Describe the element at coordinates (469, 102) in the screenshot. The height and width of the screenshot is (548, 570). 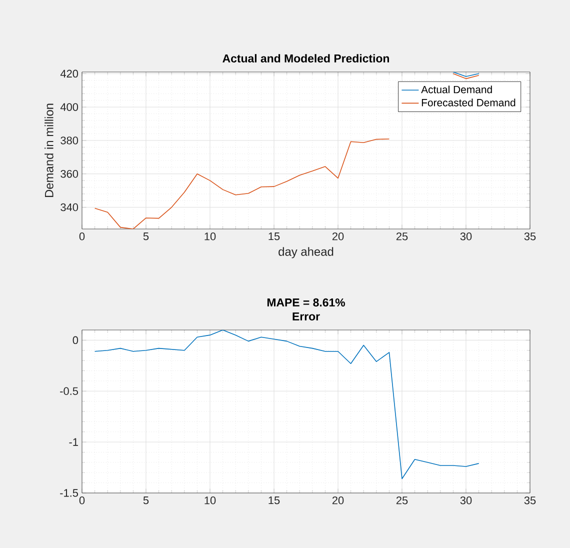
I see `legend-label: Forecasted Demand` at that location.